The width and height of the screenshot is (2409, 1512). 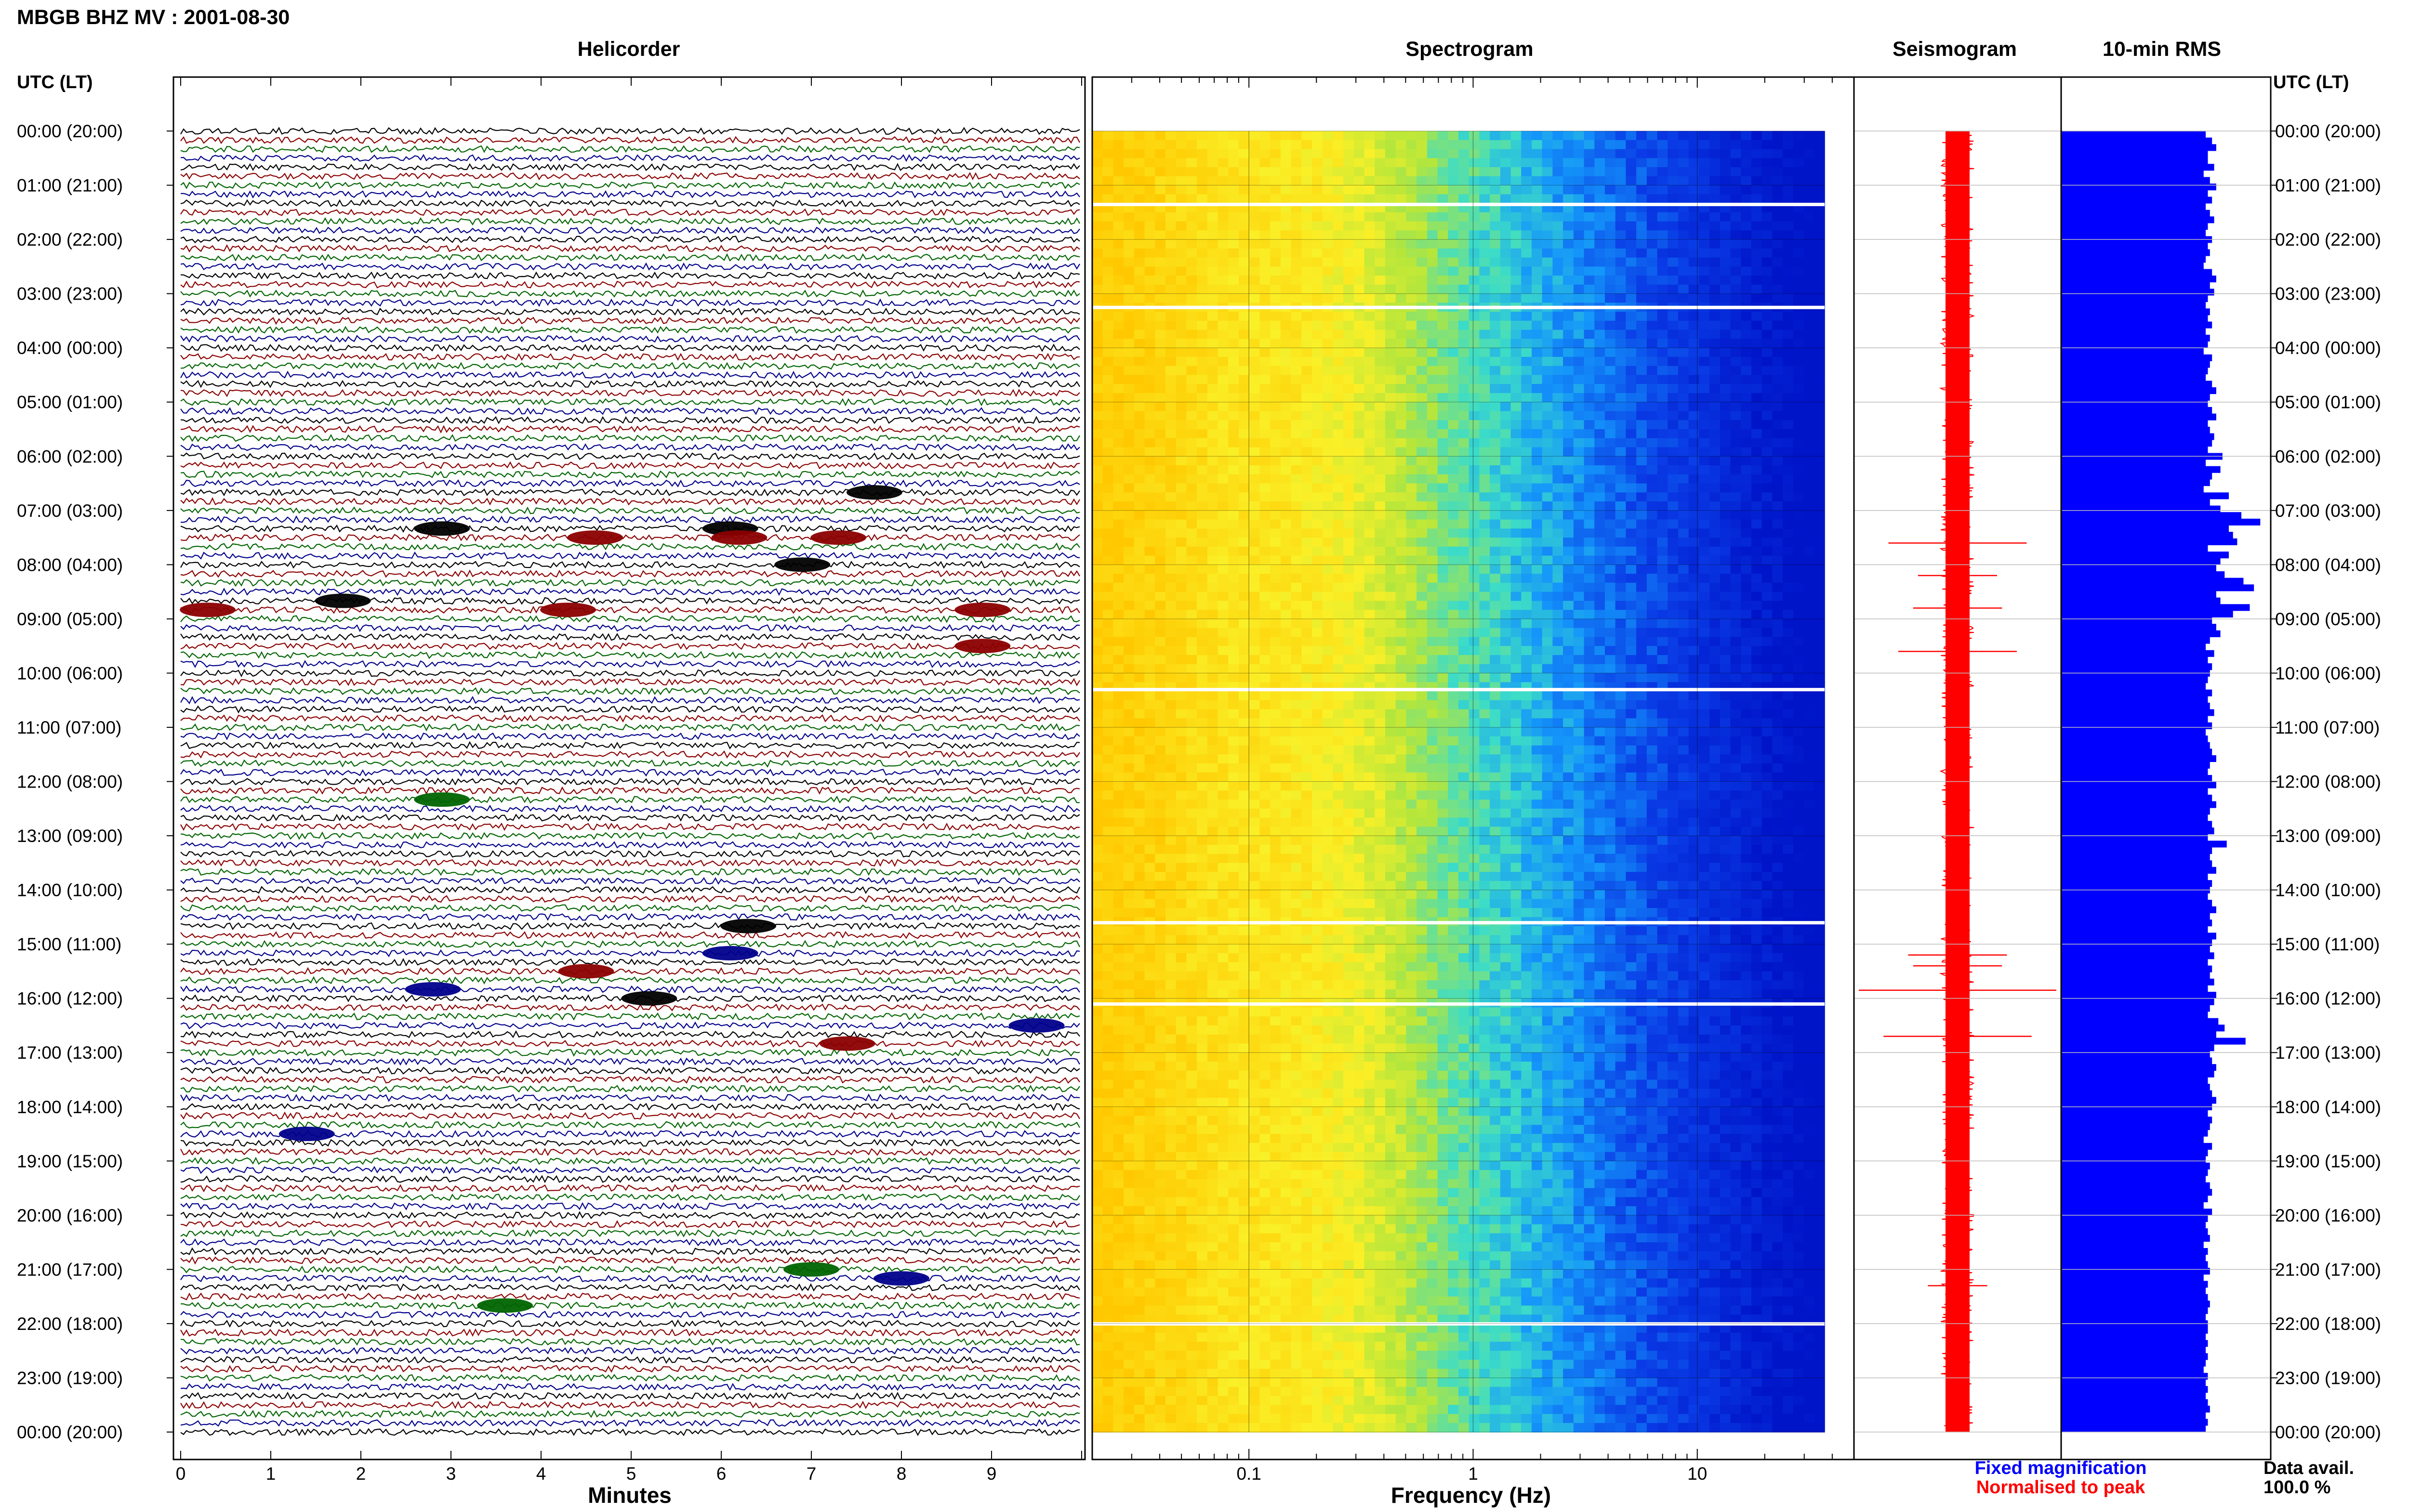 I want to click on hour-tick-label-right: 02:00 (22:00), so click(x=2328, y=240).